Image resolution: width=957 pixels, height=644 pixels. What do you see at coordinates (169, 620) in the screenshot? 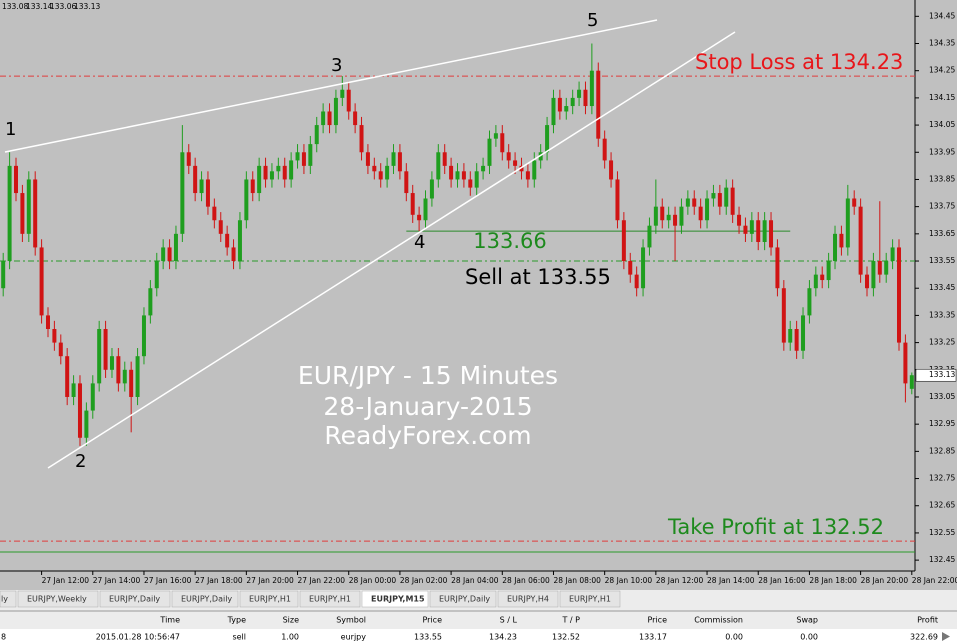
I see `column-header: Time` at bounding box center [169, 620].